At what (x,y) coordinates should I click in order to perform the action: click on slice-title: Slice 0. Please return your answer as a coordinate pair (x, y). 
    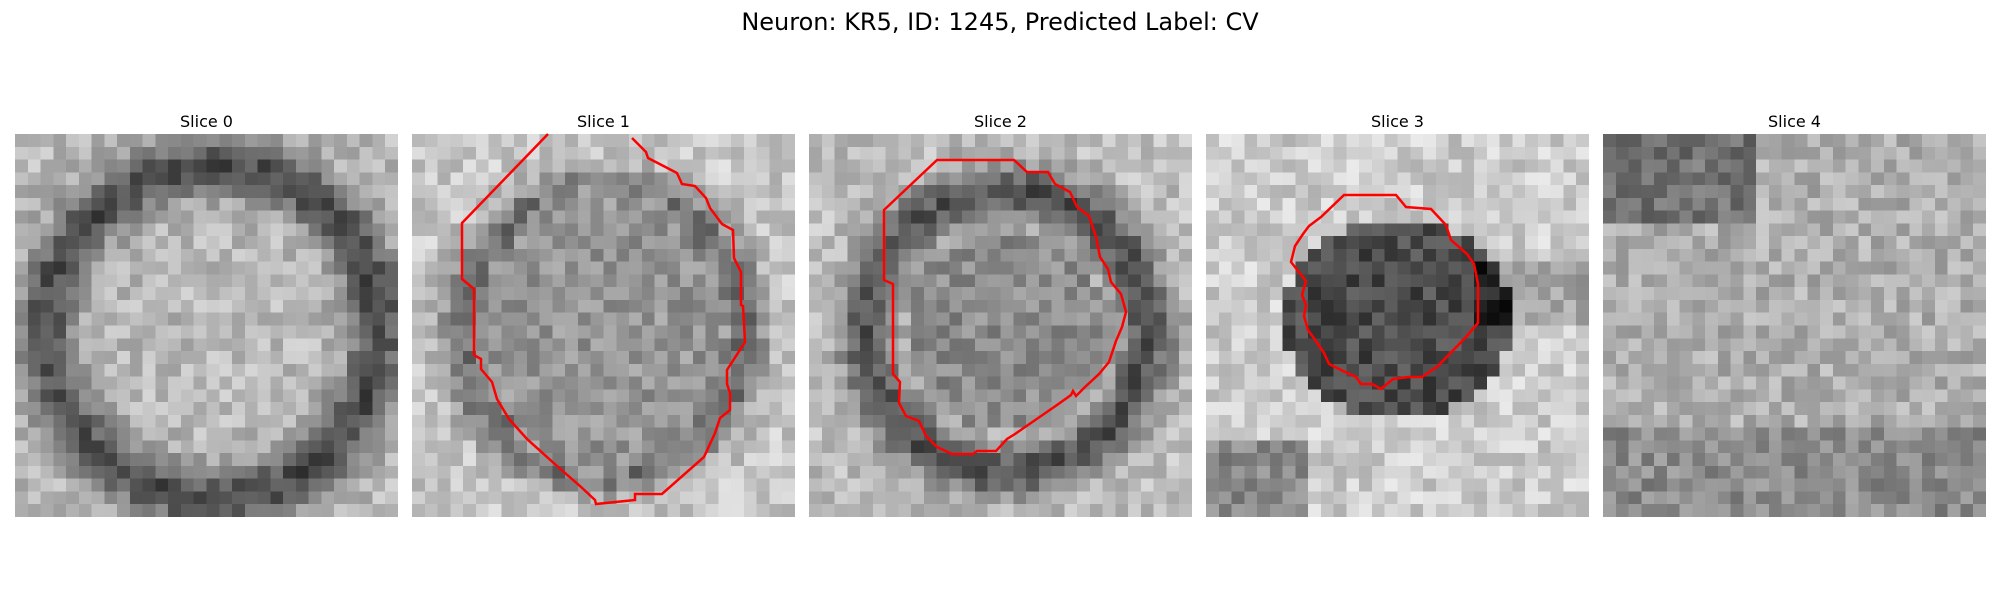
    Looking at the image, I should click on (206, 122).